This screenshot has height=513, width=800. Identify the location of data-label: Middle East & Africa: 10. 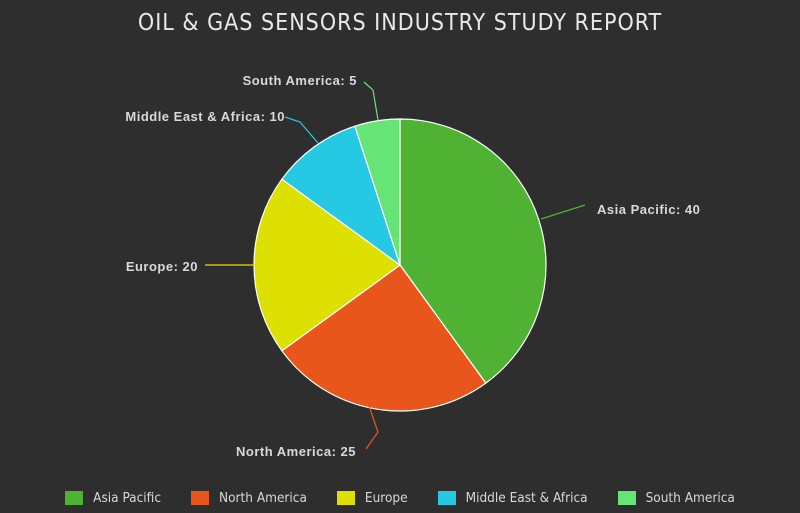
(205, 116).